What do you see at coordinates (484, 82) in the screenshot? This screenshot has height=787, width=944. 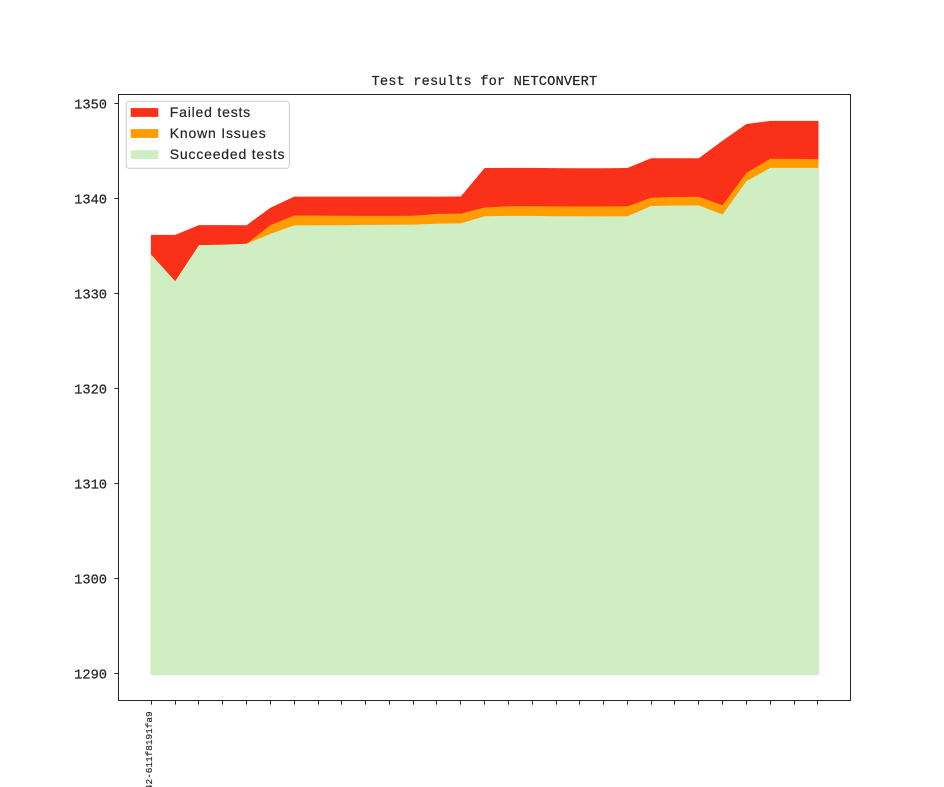 I see `svg-text: Test results for NETCONVERT` at bounding box center [484, 82].